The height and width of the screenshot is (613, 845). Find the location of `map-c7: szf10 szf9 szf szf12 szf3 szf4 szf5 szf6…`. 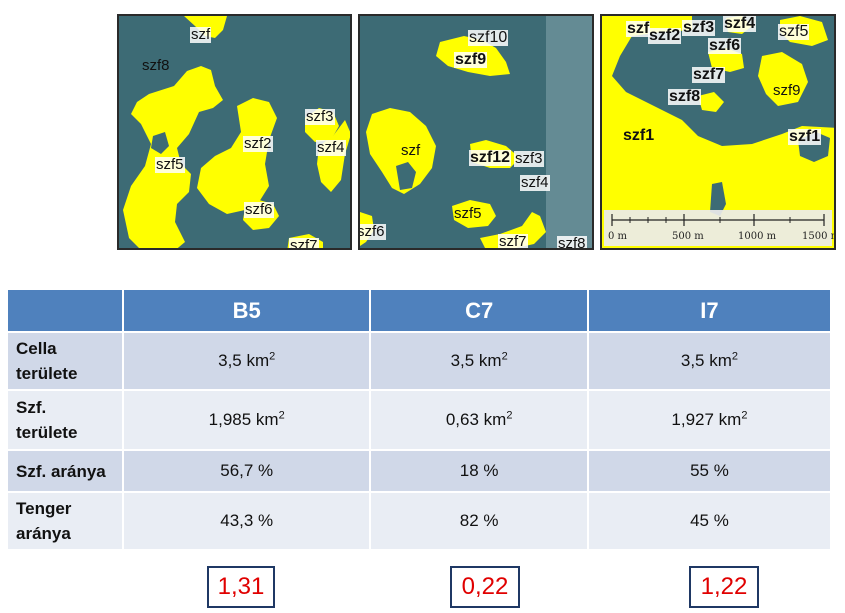

map-c7: szf10 szf9 szf szf12 szf3 szf4 szf5 szf6… is located at coordinates (476, 132).